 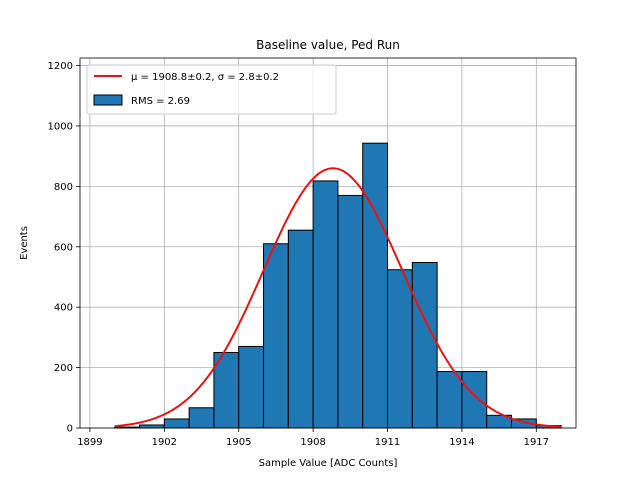 I want to click on y-axis-ticks: 0 200 400 600 800 1000 1200, so click(x=64, y=248).